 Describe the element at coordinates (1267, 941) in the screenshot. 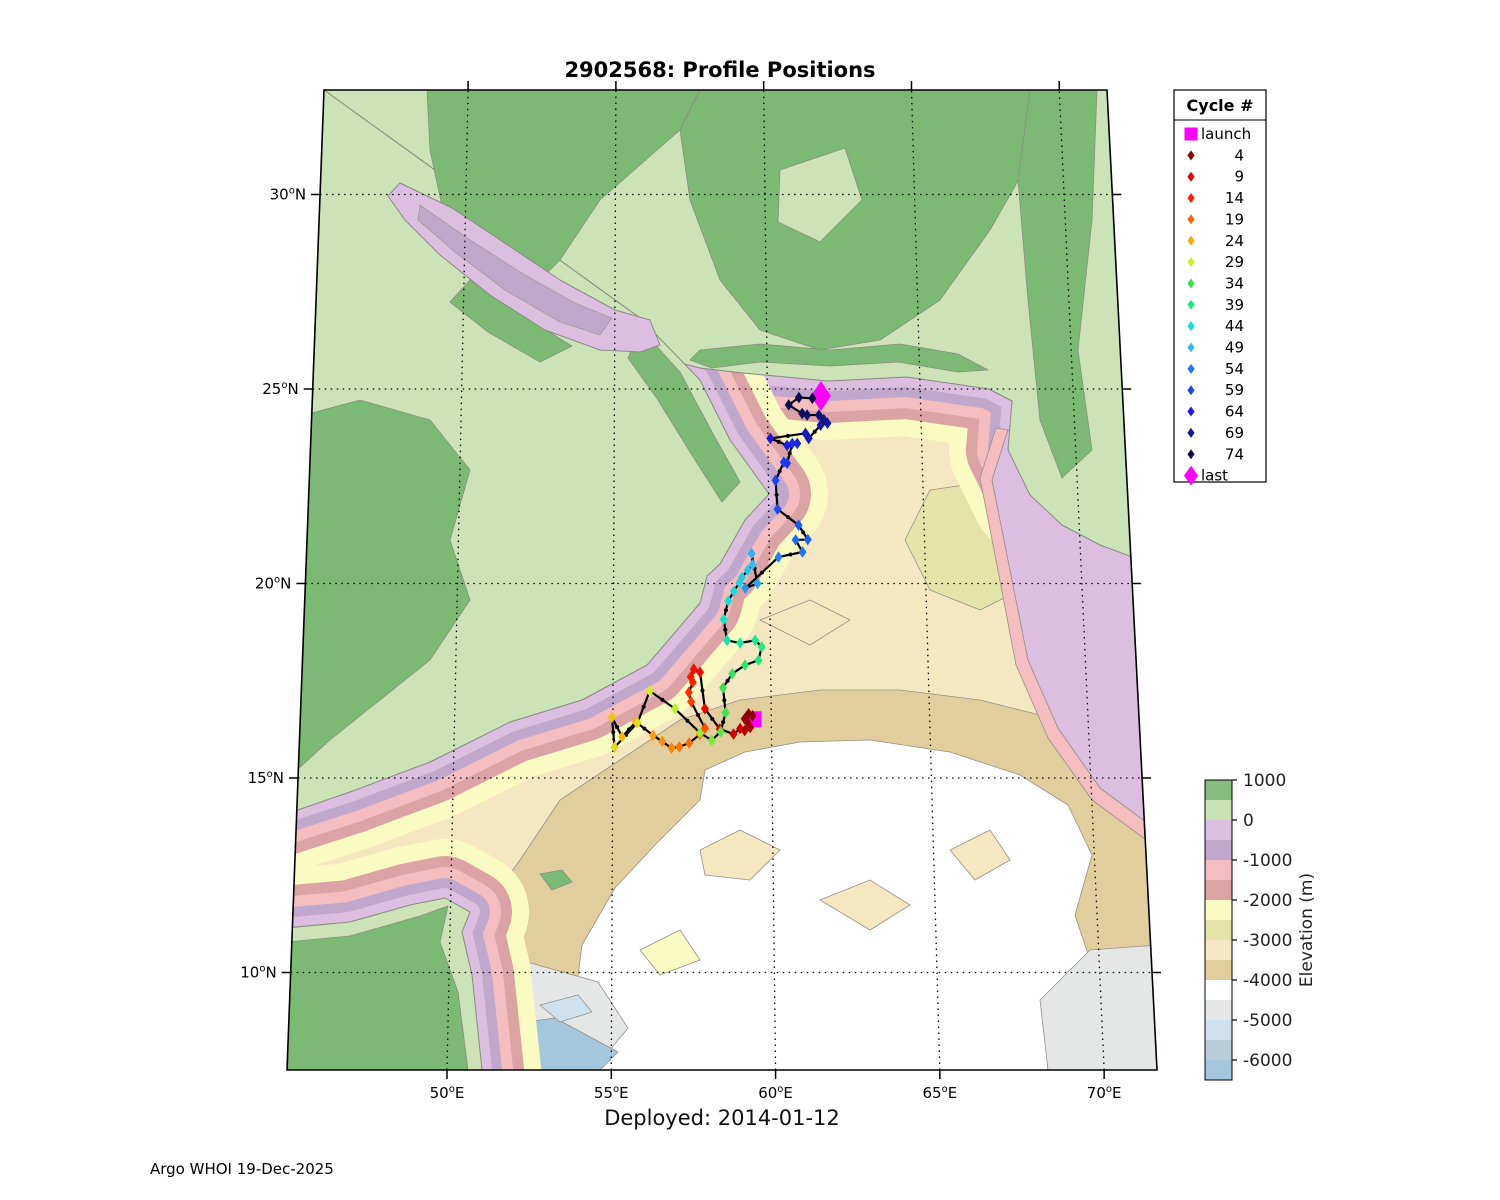

I see `colorbar-tick: -3000` at that location.